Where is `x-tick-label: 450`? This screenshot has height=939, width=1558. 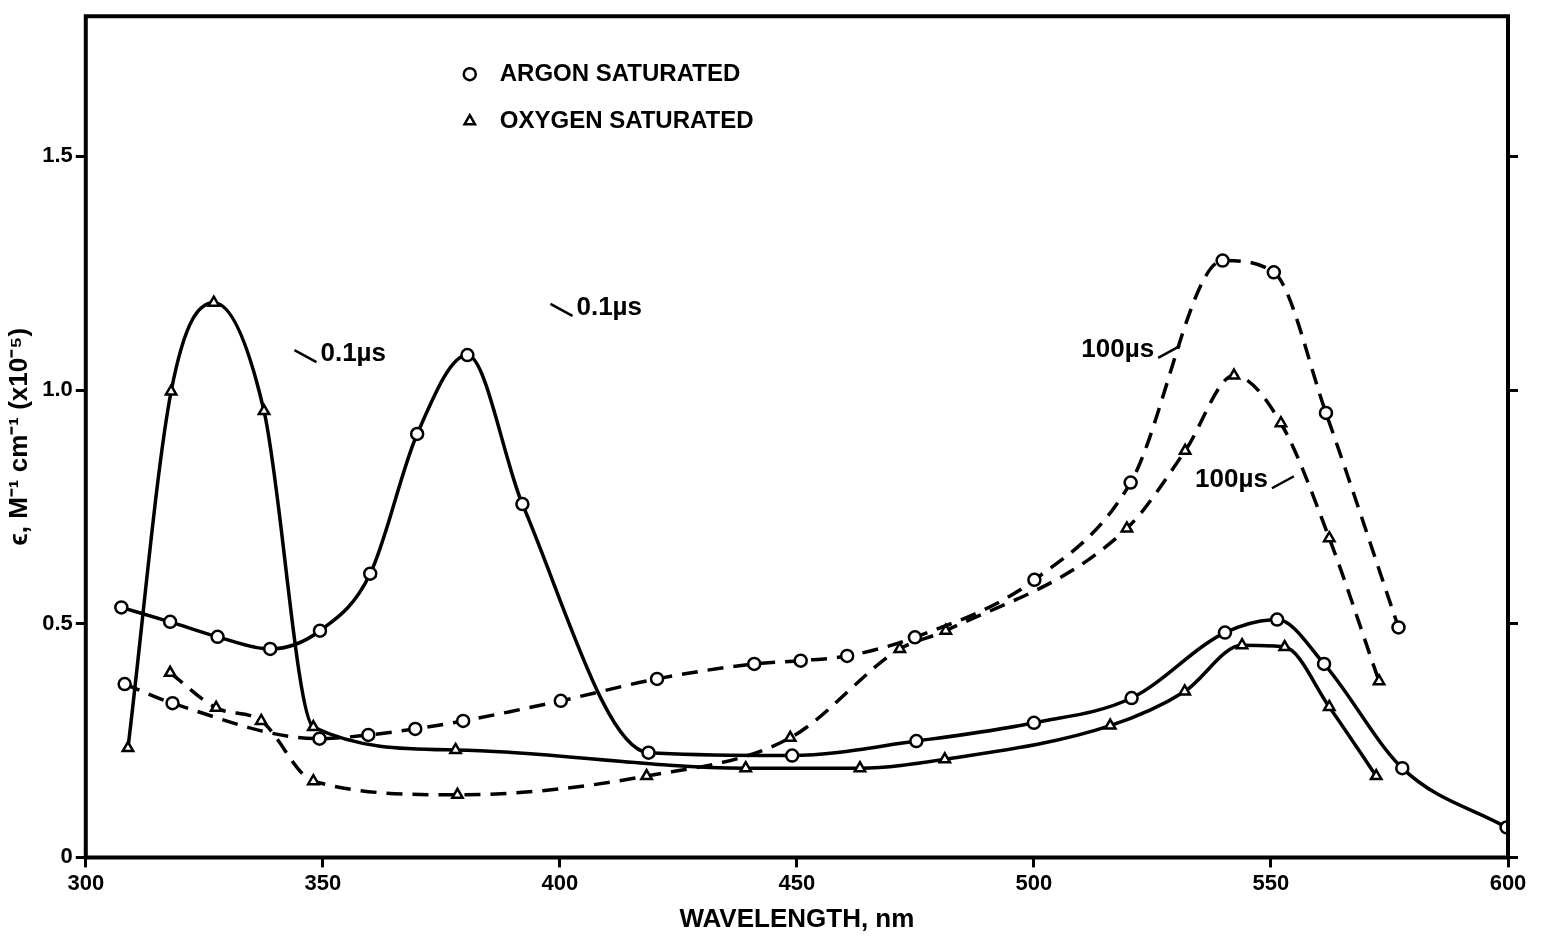
x-tick-label: 450 is located at coordinates (797, 882).